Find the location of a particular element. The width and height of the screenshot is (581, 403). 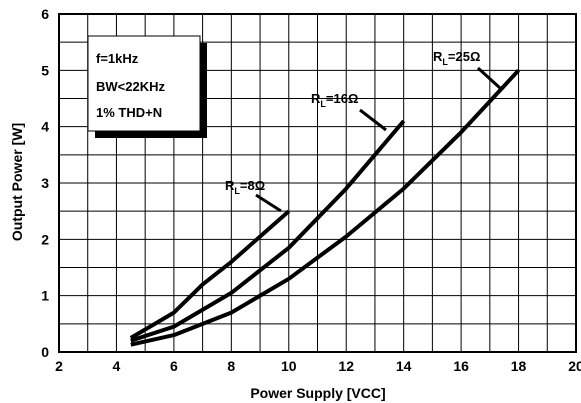

annotation-rl-25-arrow is located at coordinates (489, 78).